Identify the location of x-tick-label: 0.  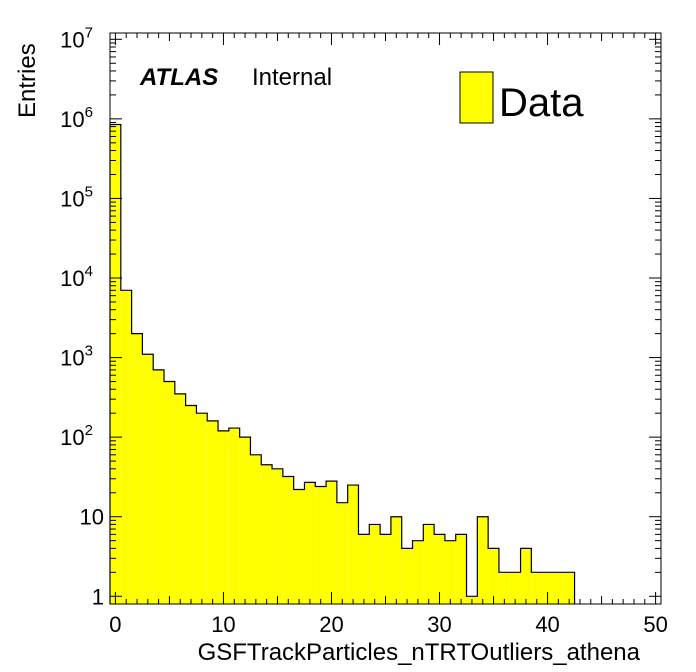
(115, 624).